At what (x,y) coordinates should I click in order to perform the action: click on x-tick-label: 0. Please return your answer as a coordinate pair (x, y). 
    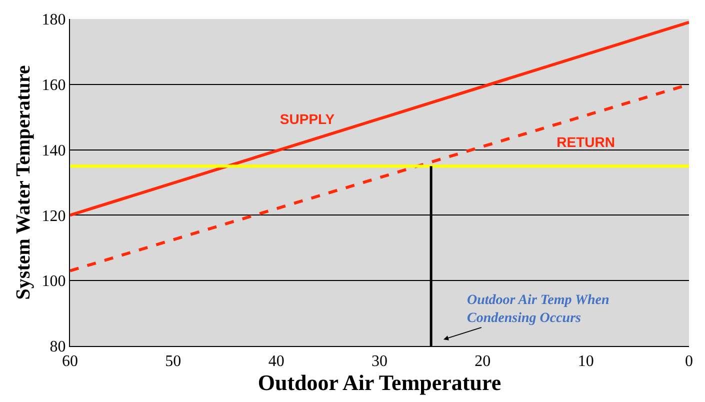
    Looking at the image, I should click on (689, 361).